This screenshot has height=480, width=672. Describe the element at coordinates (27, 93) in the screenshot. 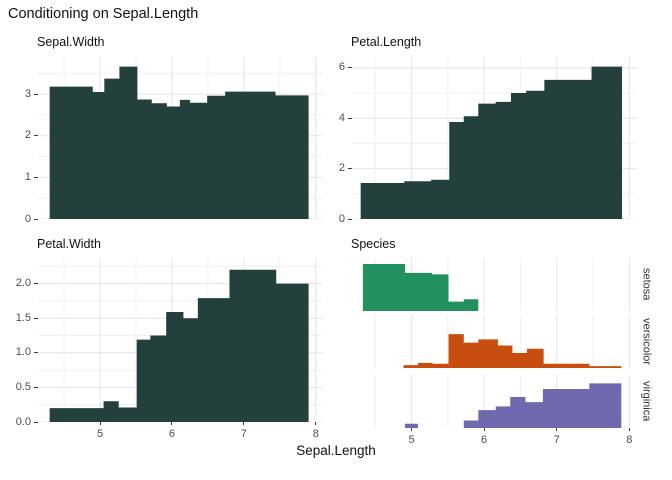

I see `y-tick-label: 3` at that location.